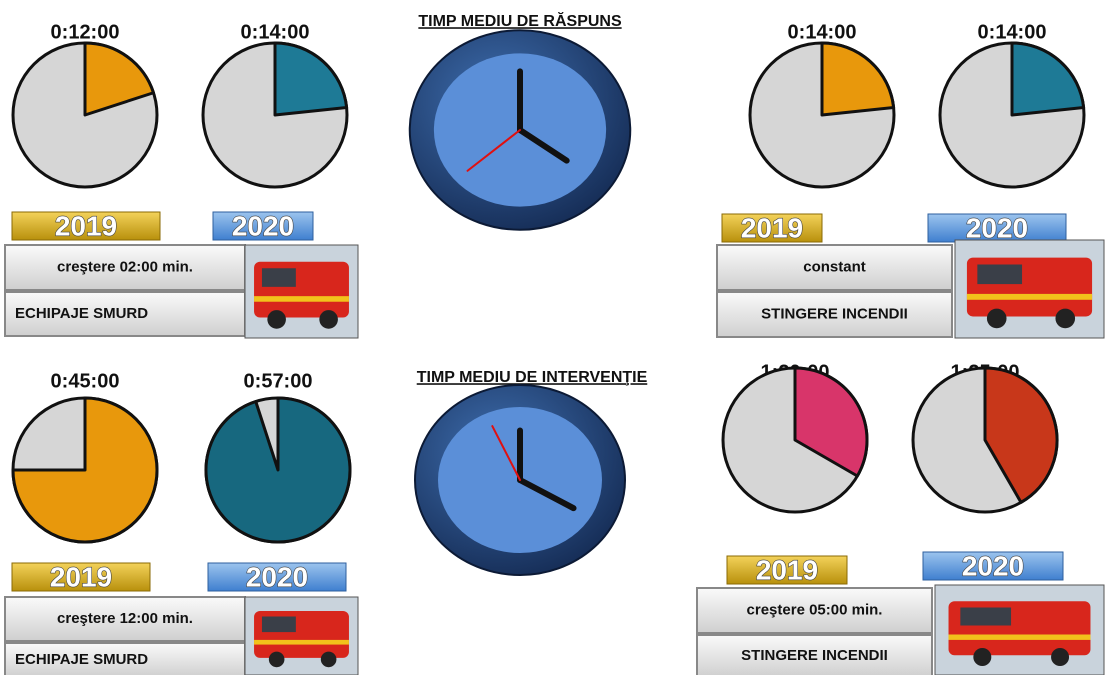 Image resolution: width=1106 pixels, height=675 pixels. What do you see at coordinates (520, 20) in the screenshot?
I see `section-title: TIMP MEDIU DE RĂSPUNS` at bounding box center [520, 20].